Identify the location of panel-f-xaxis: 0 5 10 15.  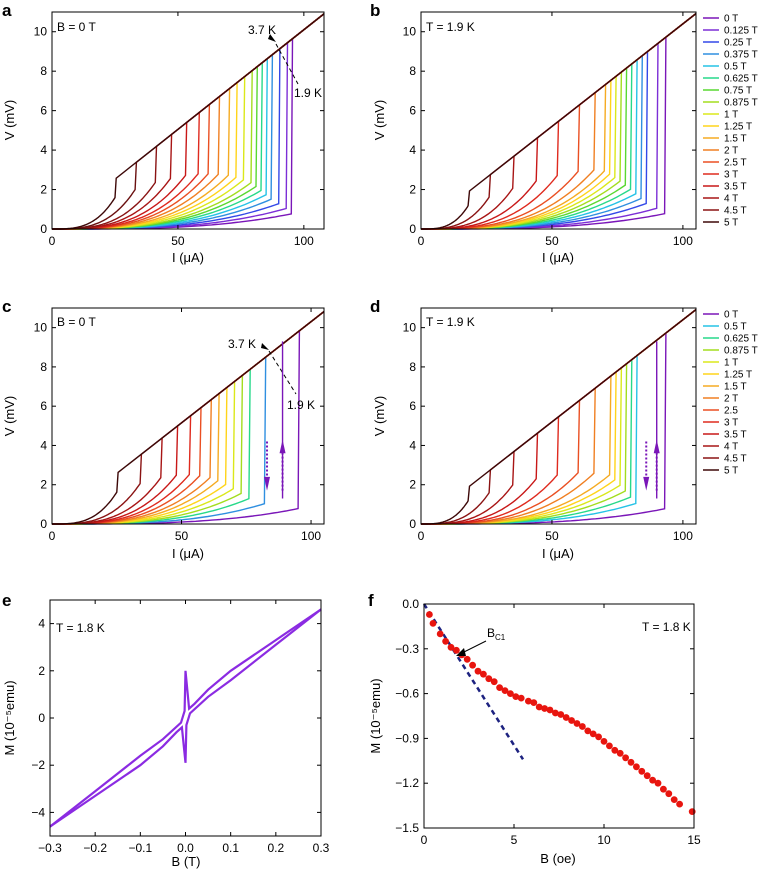
(561, 725).